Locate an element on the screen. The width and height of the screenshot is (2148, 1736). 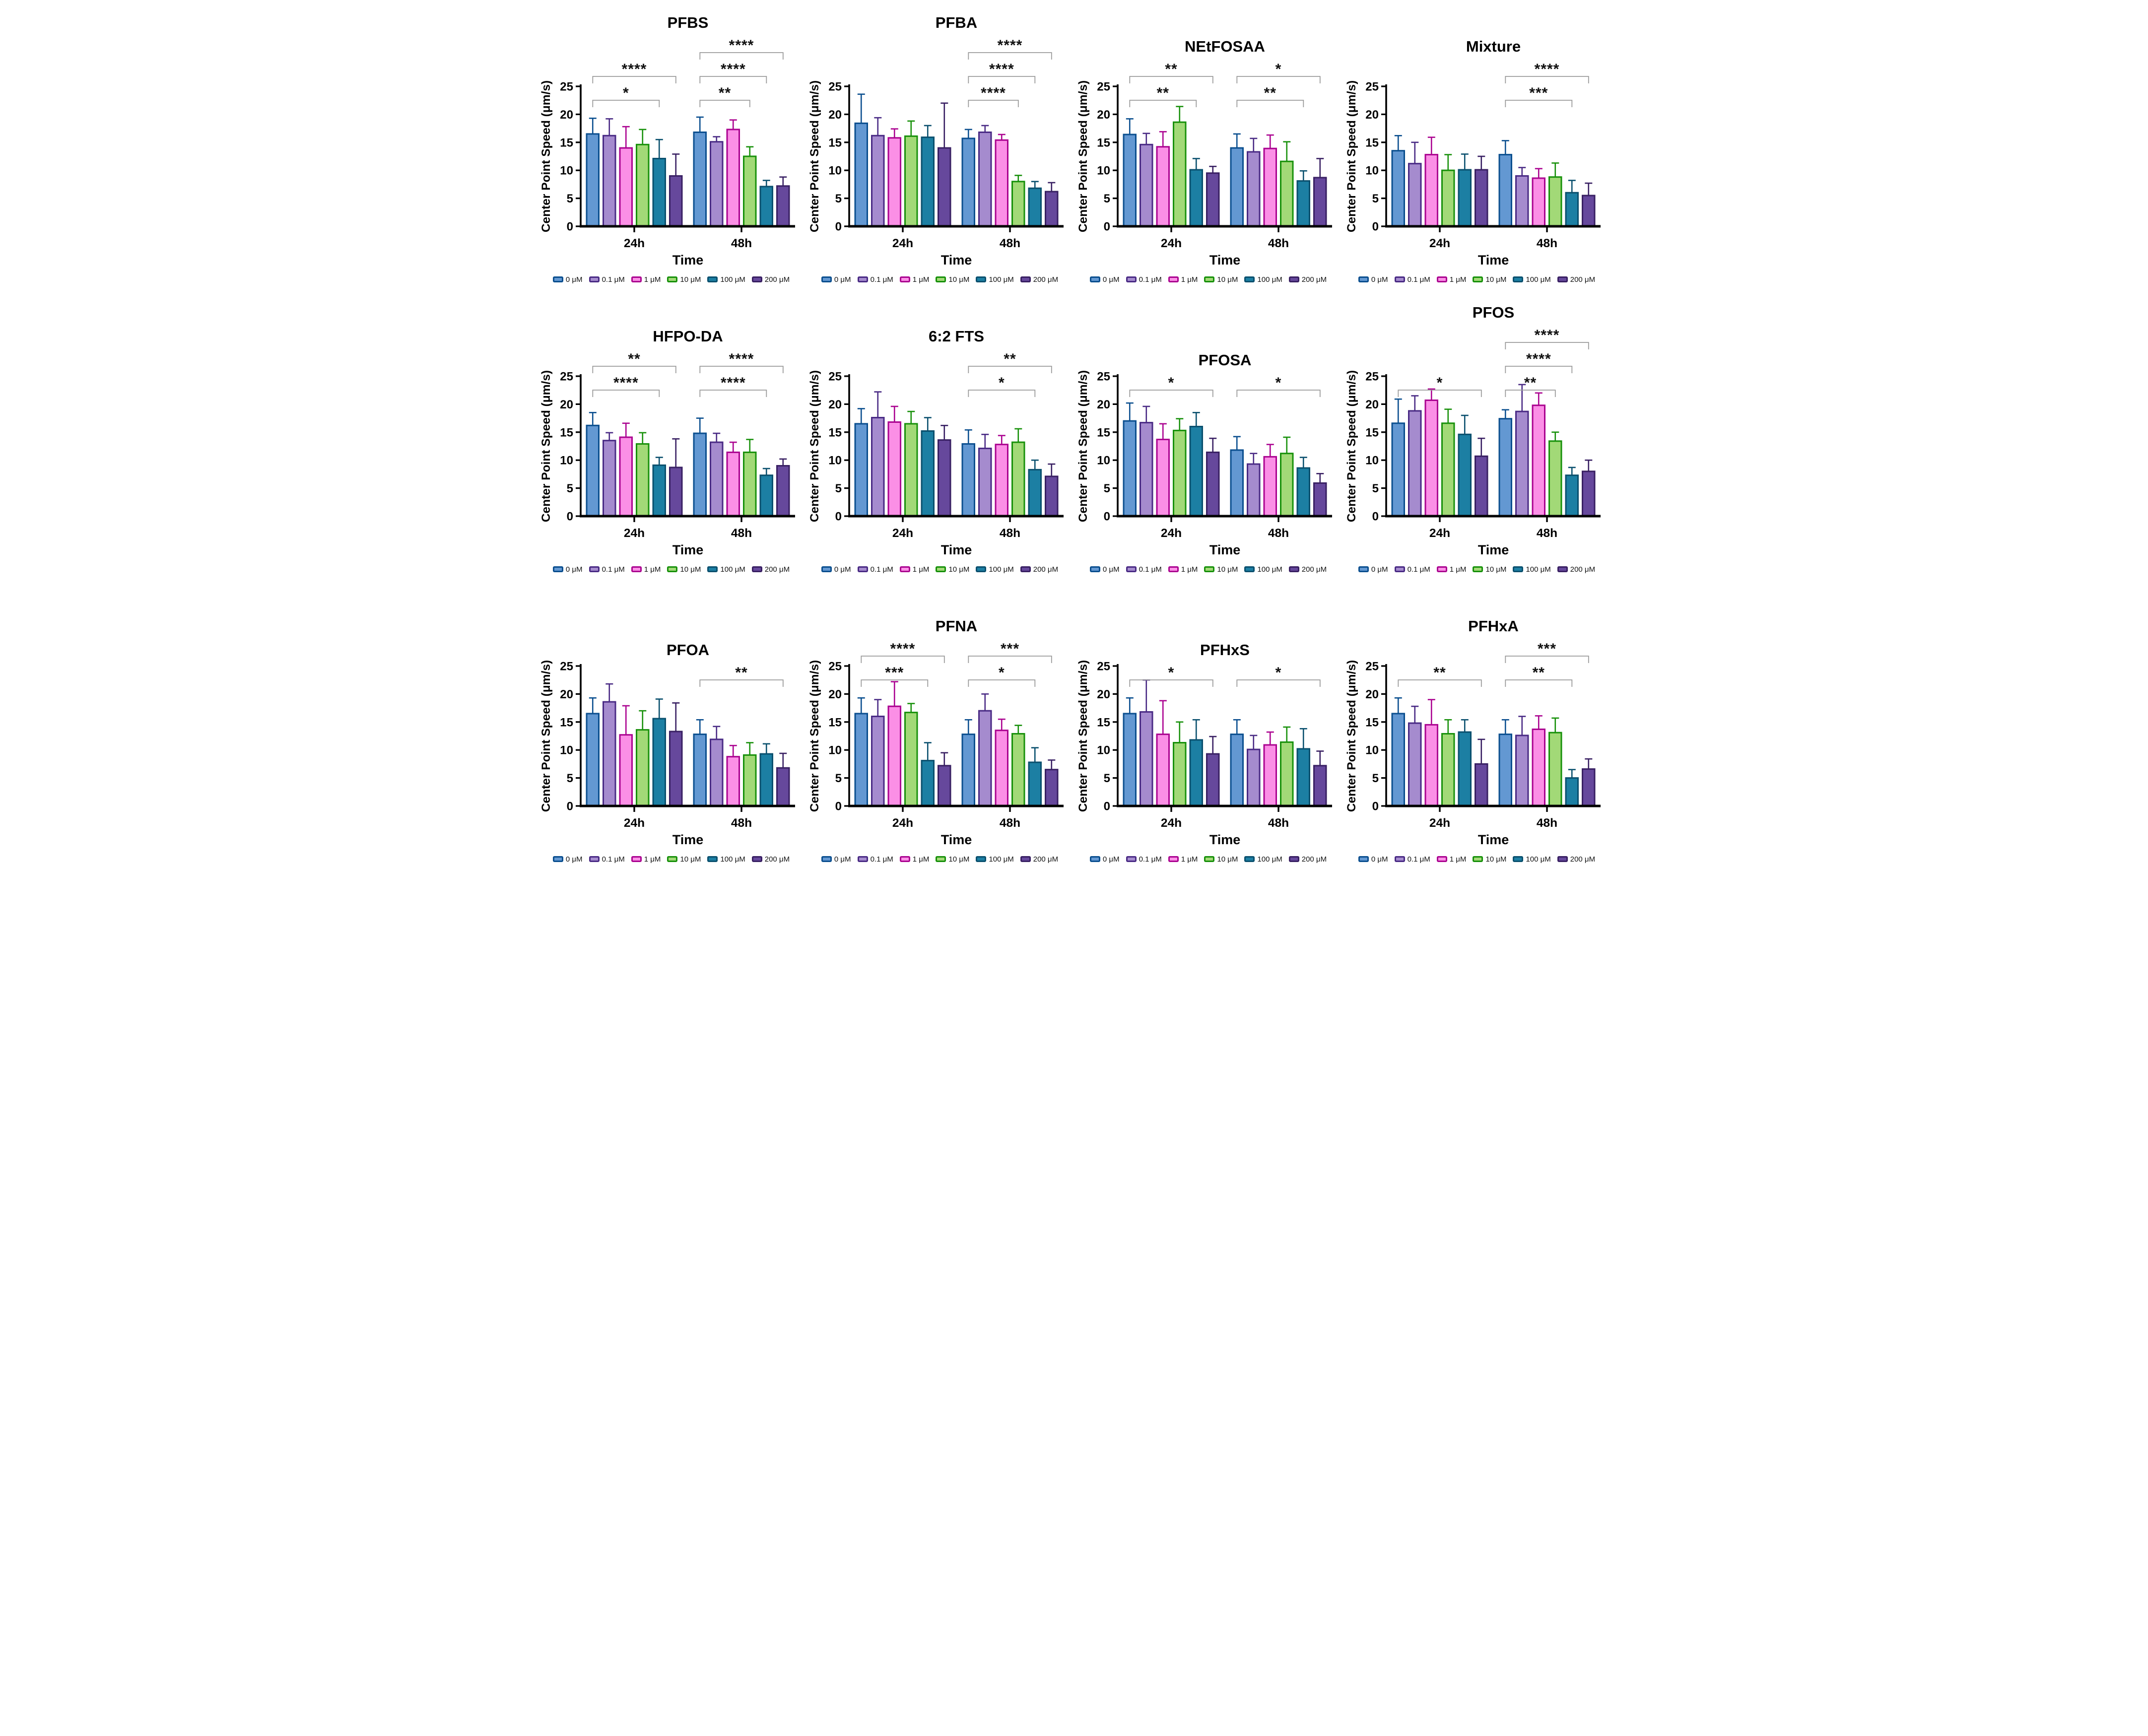
bar-pfna-24h-100-um is located at coordinates (928, 783).